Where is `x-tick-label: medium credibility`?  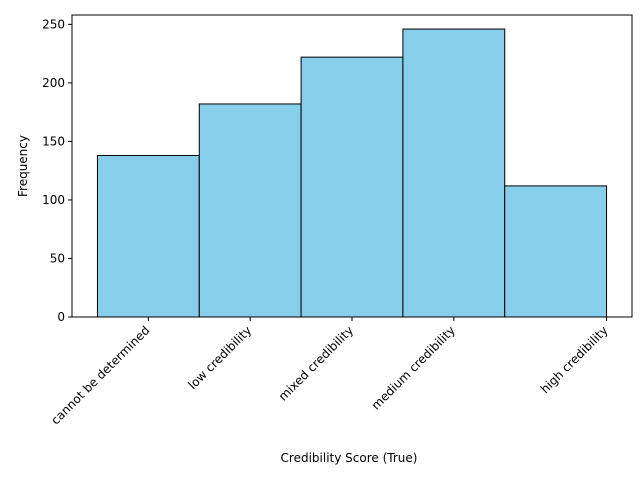 x-tick-label: medium credibility is located at coordinates (413, 367).